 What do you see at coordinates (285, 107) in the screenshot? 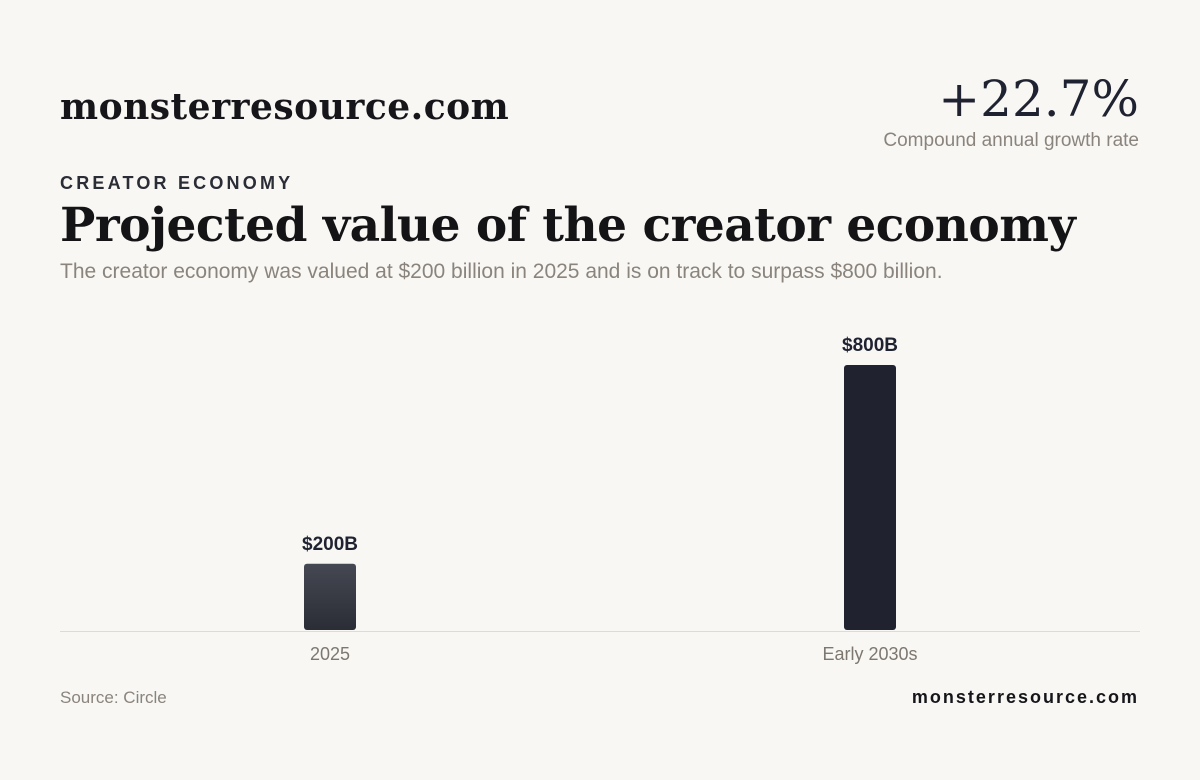
I see `brand-logo-text: monsterresource.com` at bounding box center [285, 107].